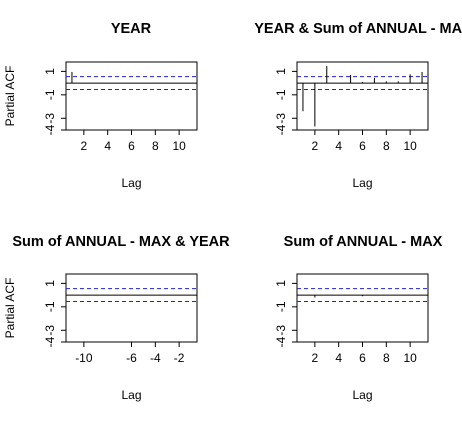  What do you see at coordinates (155, 358) in the screenshot?
I see `x-tick-label: -4` at bounding box center [155, 358].